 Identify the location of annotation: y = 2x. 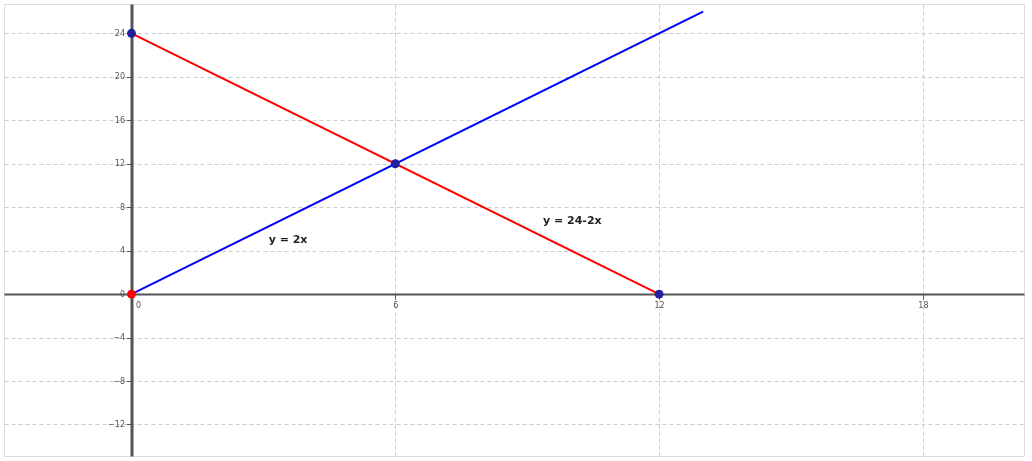
(288, 240).